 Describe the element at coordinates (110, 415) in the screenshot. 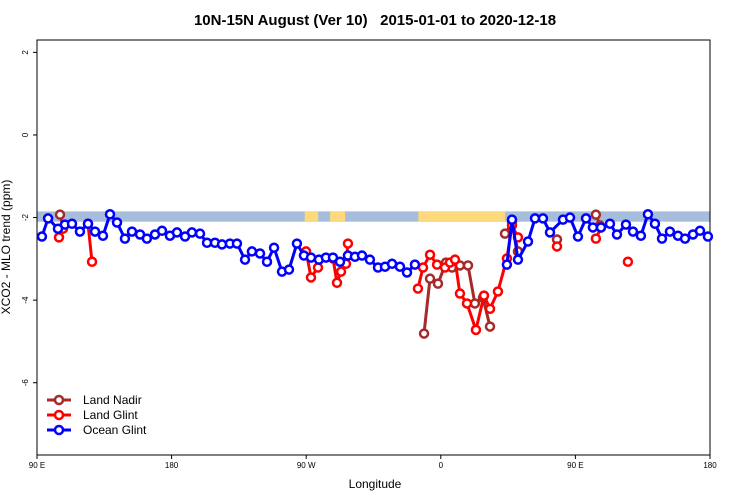

I see `legend-label: Land Glint` at that location.